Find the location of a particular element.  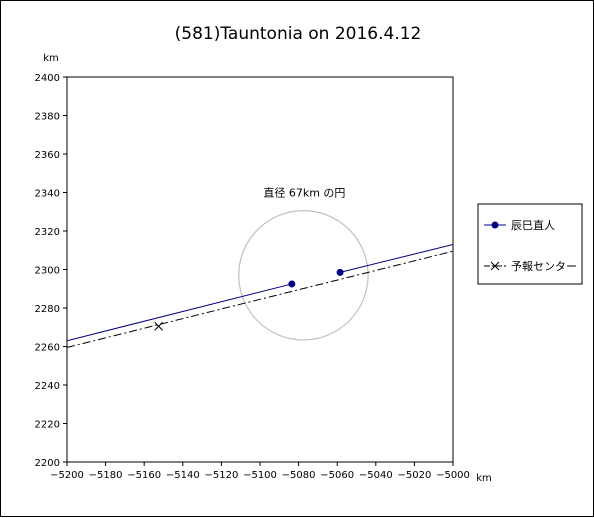

chart-title: (581)Tauntonia on 2016.4.12 is located at coordinates (298, 34).